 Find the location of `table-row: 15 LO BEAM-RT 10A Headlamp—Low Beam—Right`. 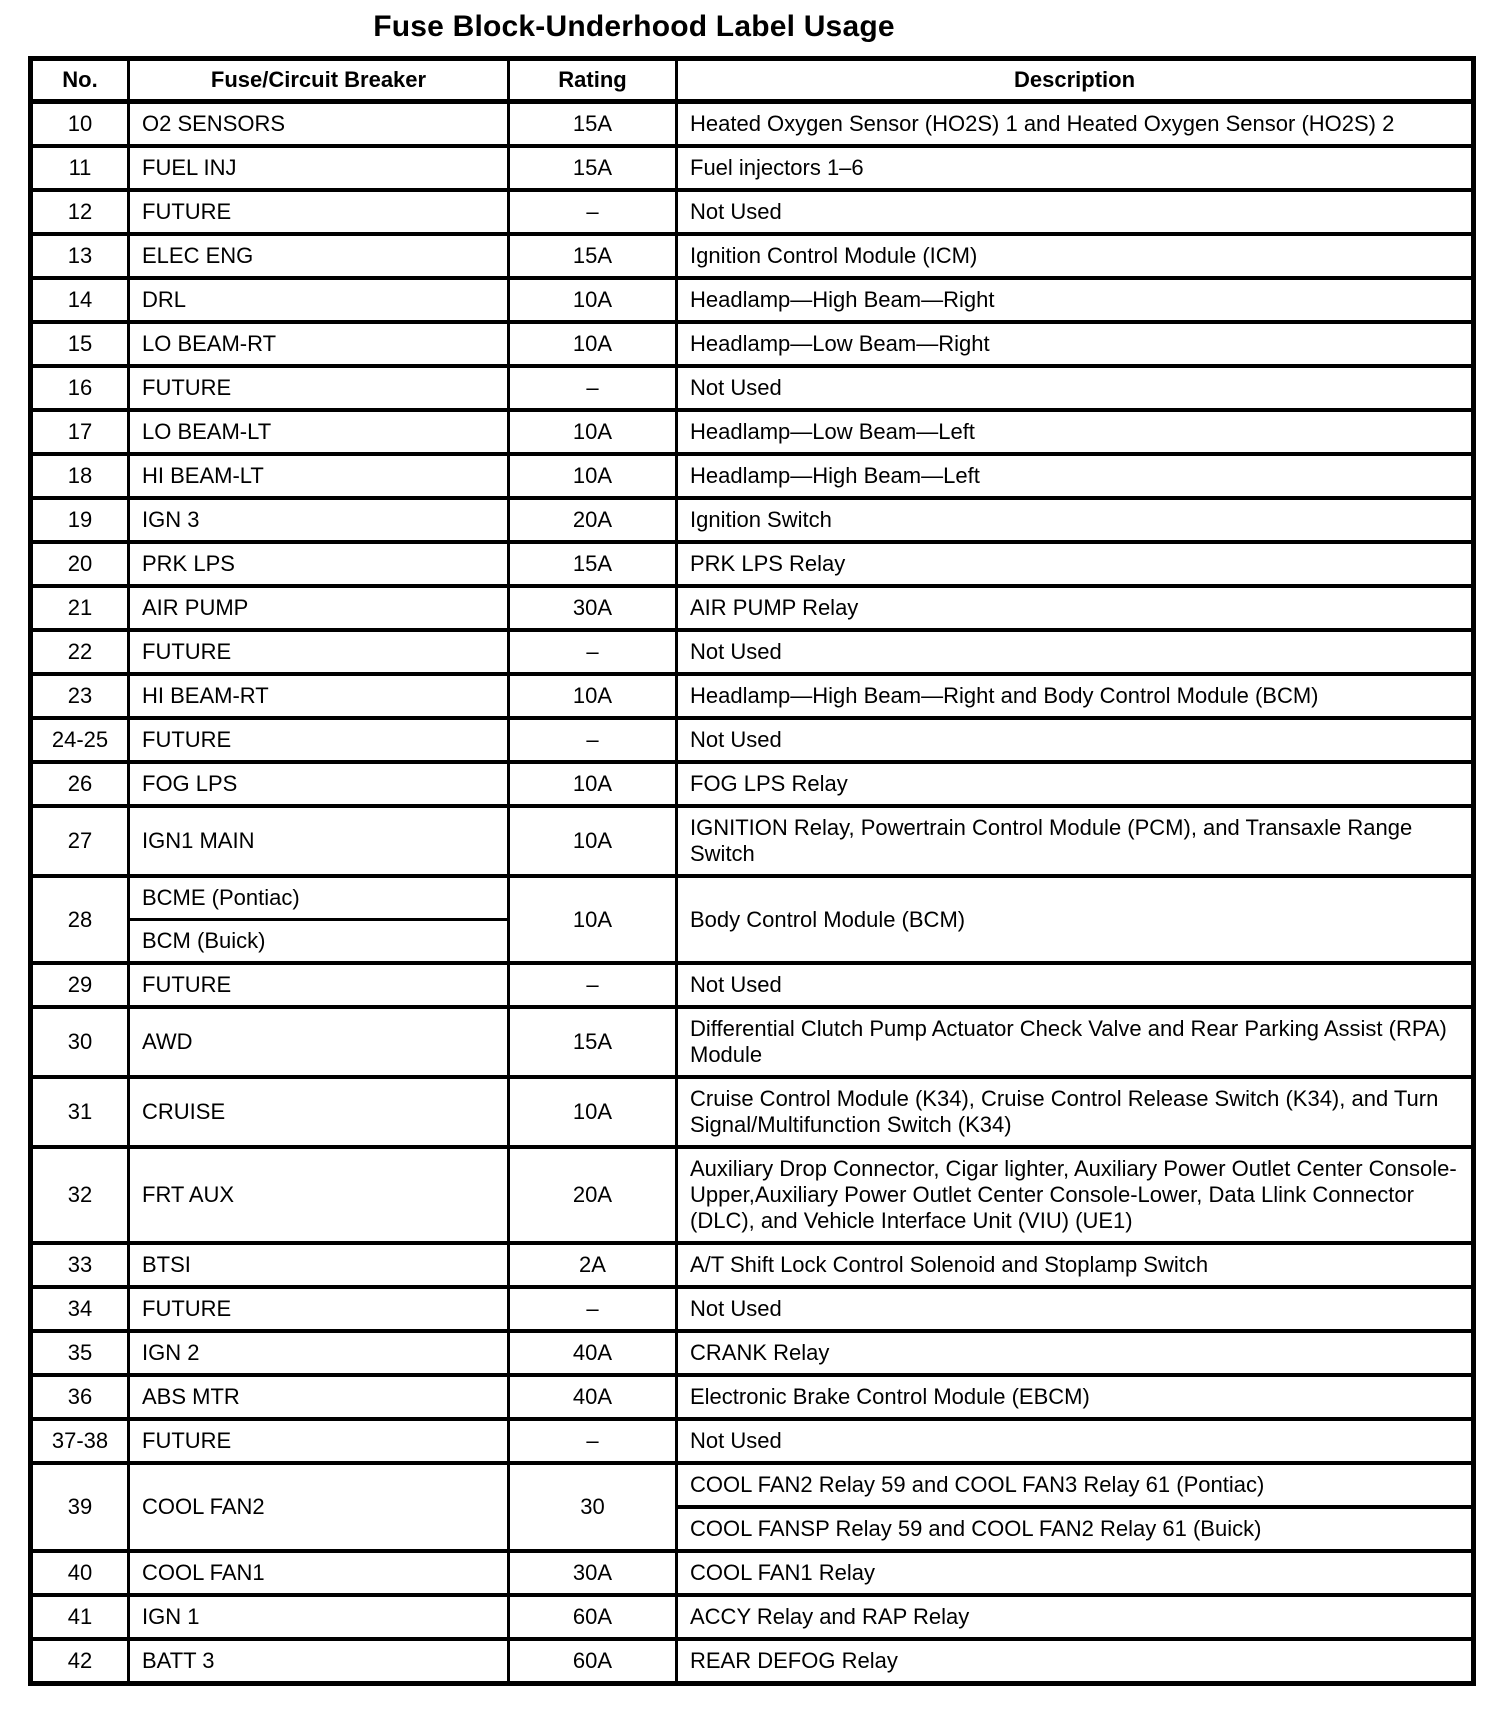

table-row: 15 LO BEAM-RT 10A Headlamp—Low Beam—Right is located at coordinates (752, 346).